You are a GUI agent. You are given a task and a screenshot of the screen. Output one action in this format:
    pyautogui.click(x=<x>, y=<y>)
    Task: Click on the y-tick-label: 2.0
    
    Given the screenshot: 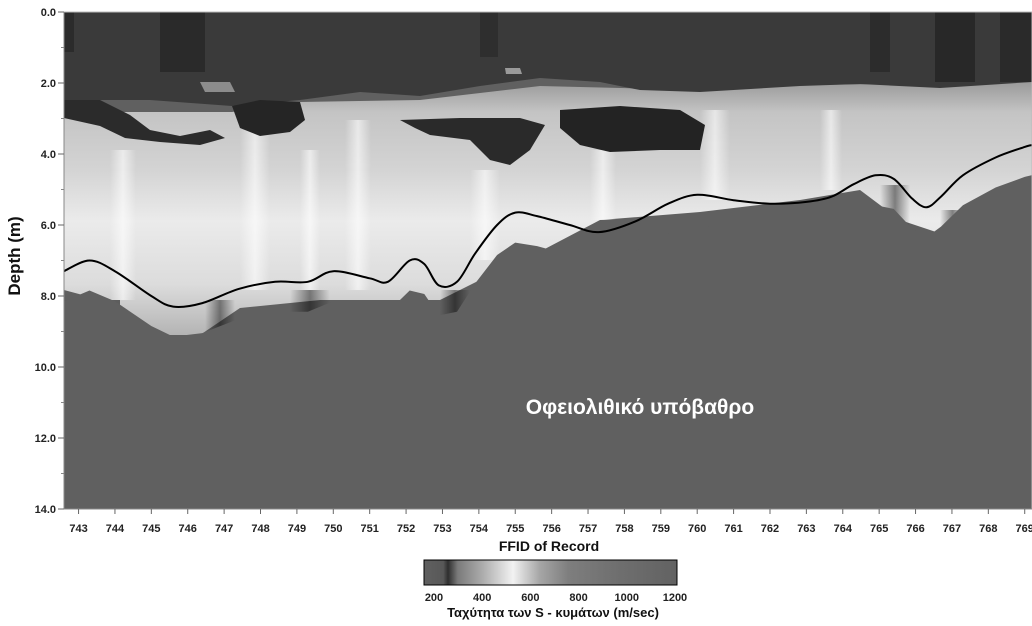 What is the action you would take?
    pyautogui.click(x=48, y=84)
    